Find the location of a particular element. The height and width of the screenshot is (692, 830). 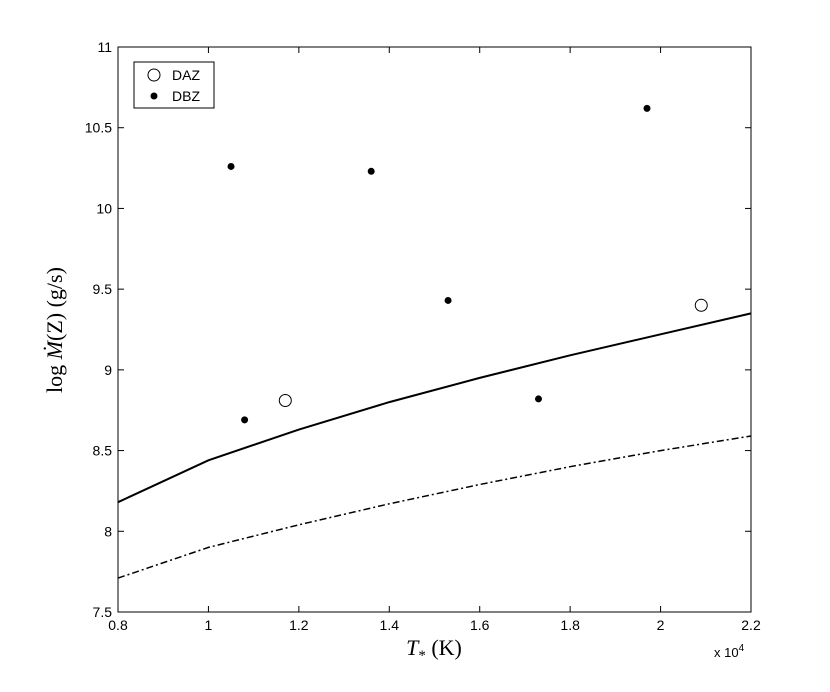

x-multiplier-label: x 104 is located at coordinates (729, 651).